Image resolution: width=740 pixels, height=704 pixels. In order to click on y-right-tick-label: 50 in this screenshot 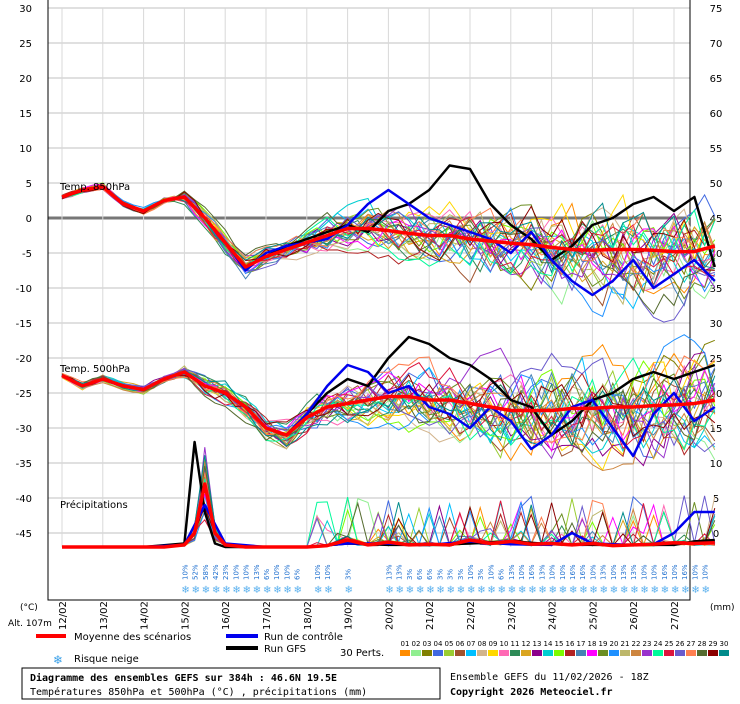, I will do `click(716, 184)`.